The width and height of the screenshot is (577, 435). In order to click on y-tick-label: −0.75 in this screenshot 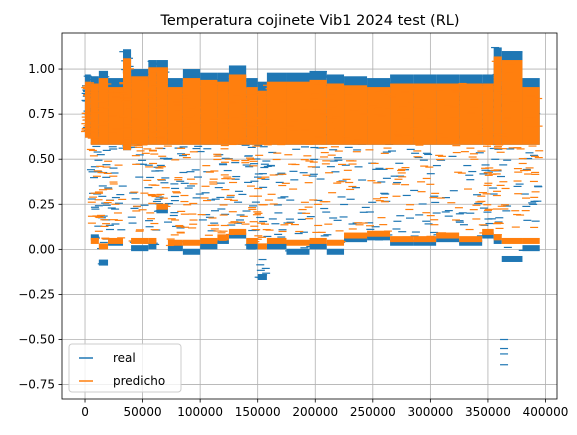, I will do `click(36, 385)`.